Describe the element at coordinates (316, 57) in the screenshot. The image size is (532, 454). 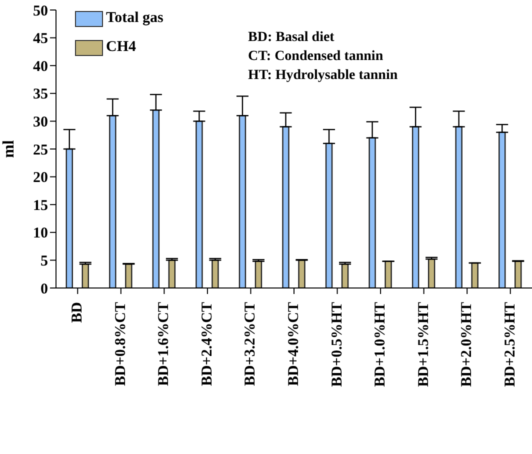
I see `annotation: CT: Condensed tannin` at that location.